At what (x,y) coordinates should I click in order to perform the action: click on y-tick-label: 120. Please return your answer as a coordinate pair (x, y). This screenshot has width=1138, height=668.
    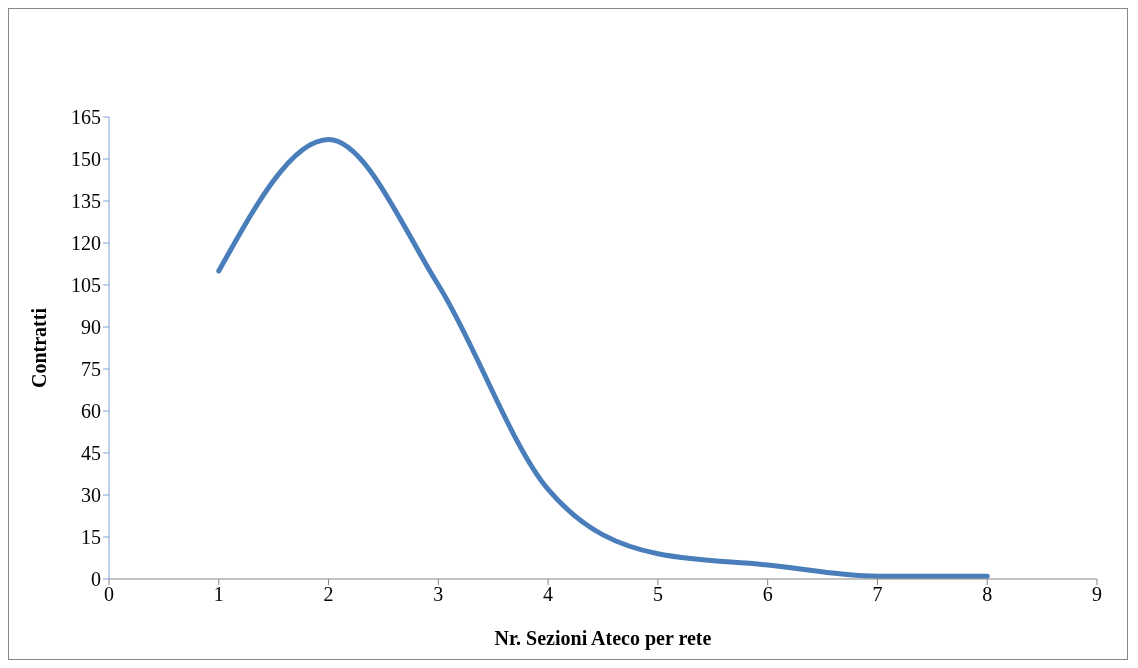
    Looking at the image, I should click on (86, 243).